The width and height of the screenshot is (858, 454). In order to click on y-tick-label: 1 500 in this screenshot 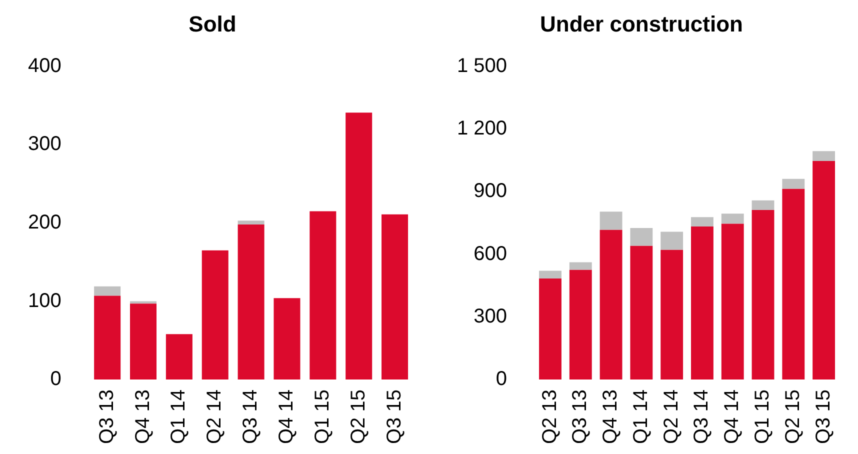, I will do `click(482, 65)`.